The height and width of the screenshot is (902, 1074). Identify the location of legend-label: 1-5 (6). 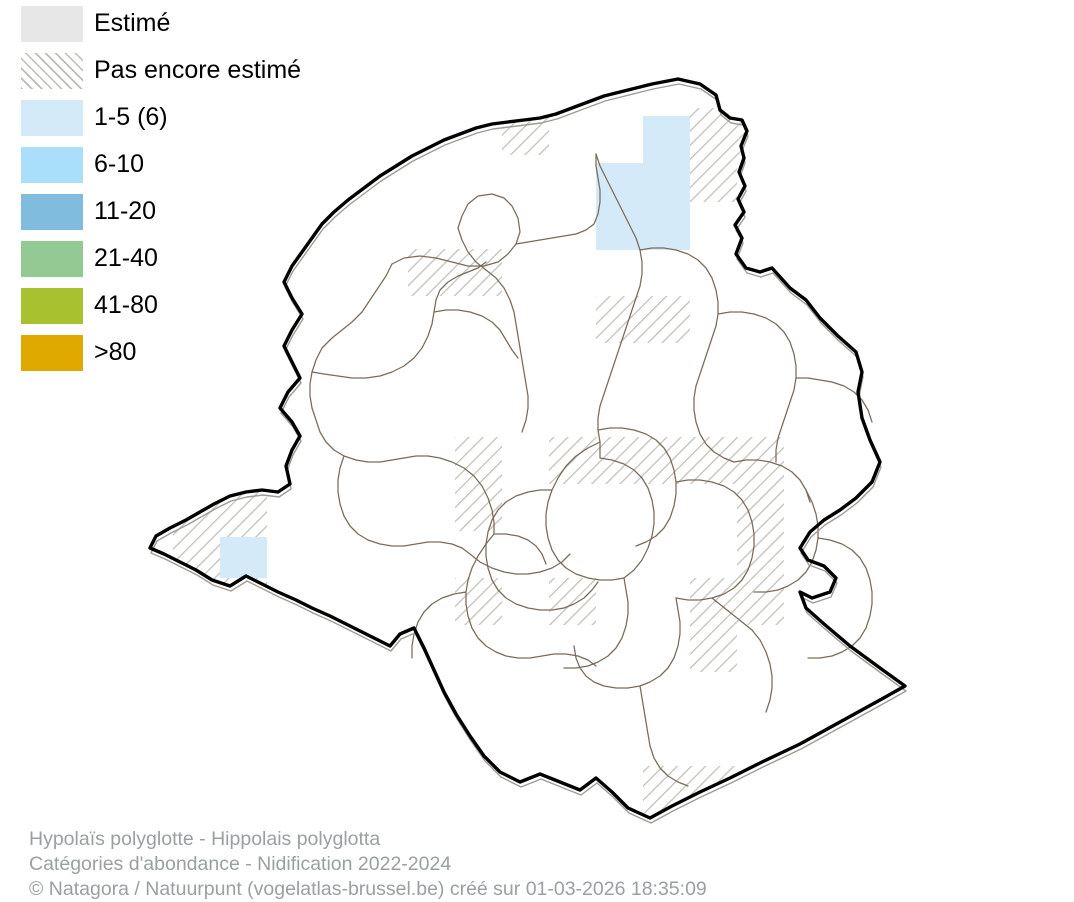
(131, 117).